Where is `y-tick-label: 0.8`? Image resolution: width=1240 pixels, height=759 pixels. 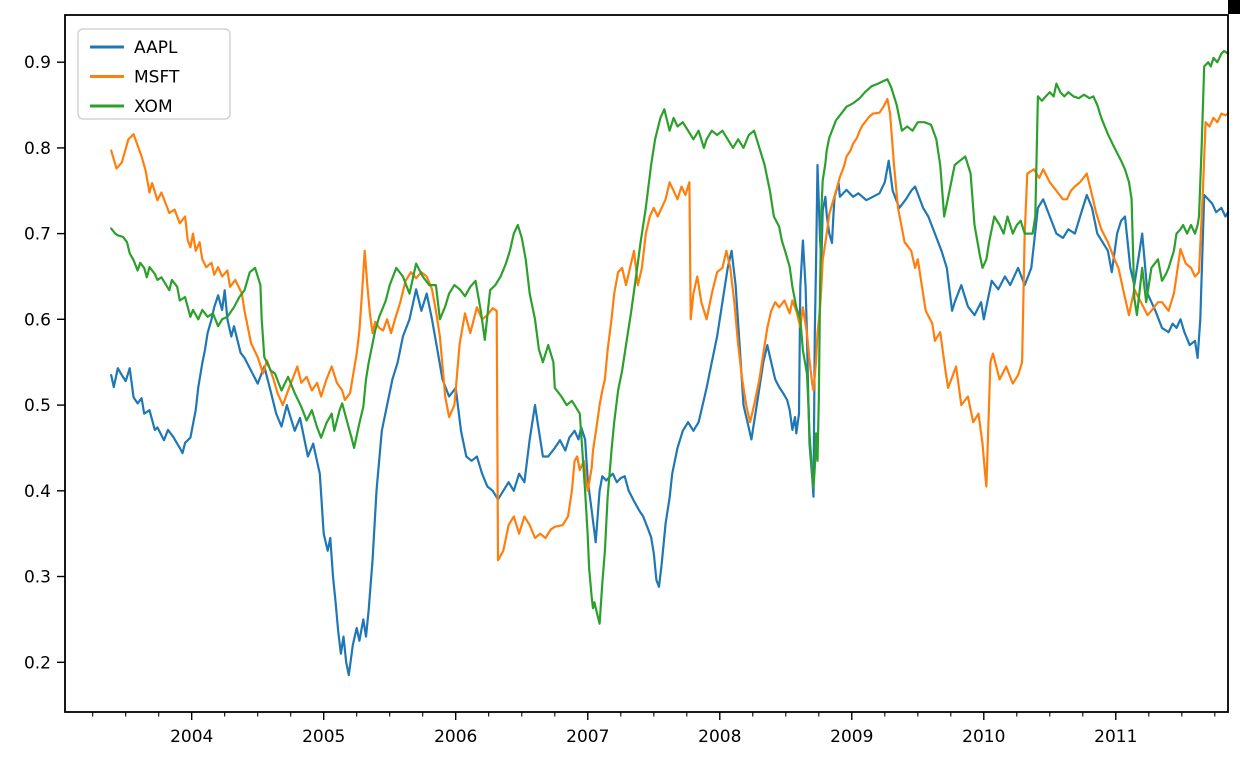
y-tick-label: 0.8 is located at coordinates (37, 149).